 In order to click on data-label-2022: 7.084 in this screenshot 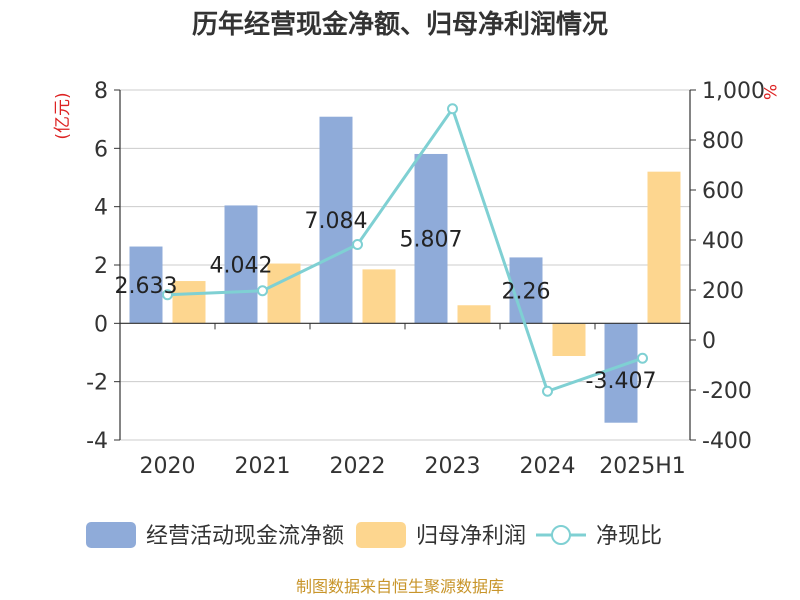, I will do `click(336, 221)`.